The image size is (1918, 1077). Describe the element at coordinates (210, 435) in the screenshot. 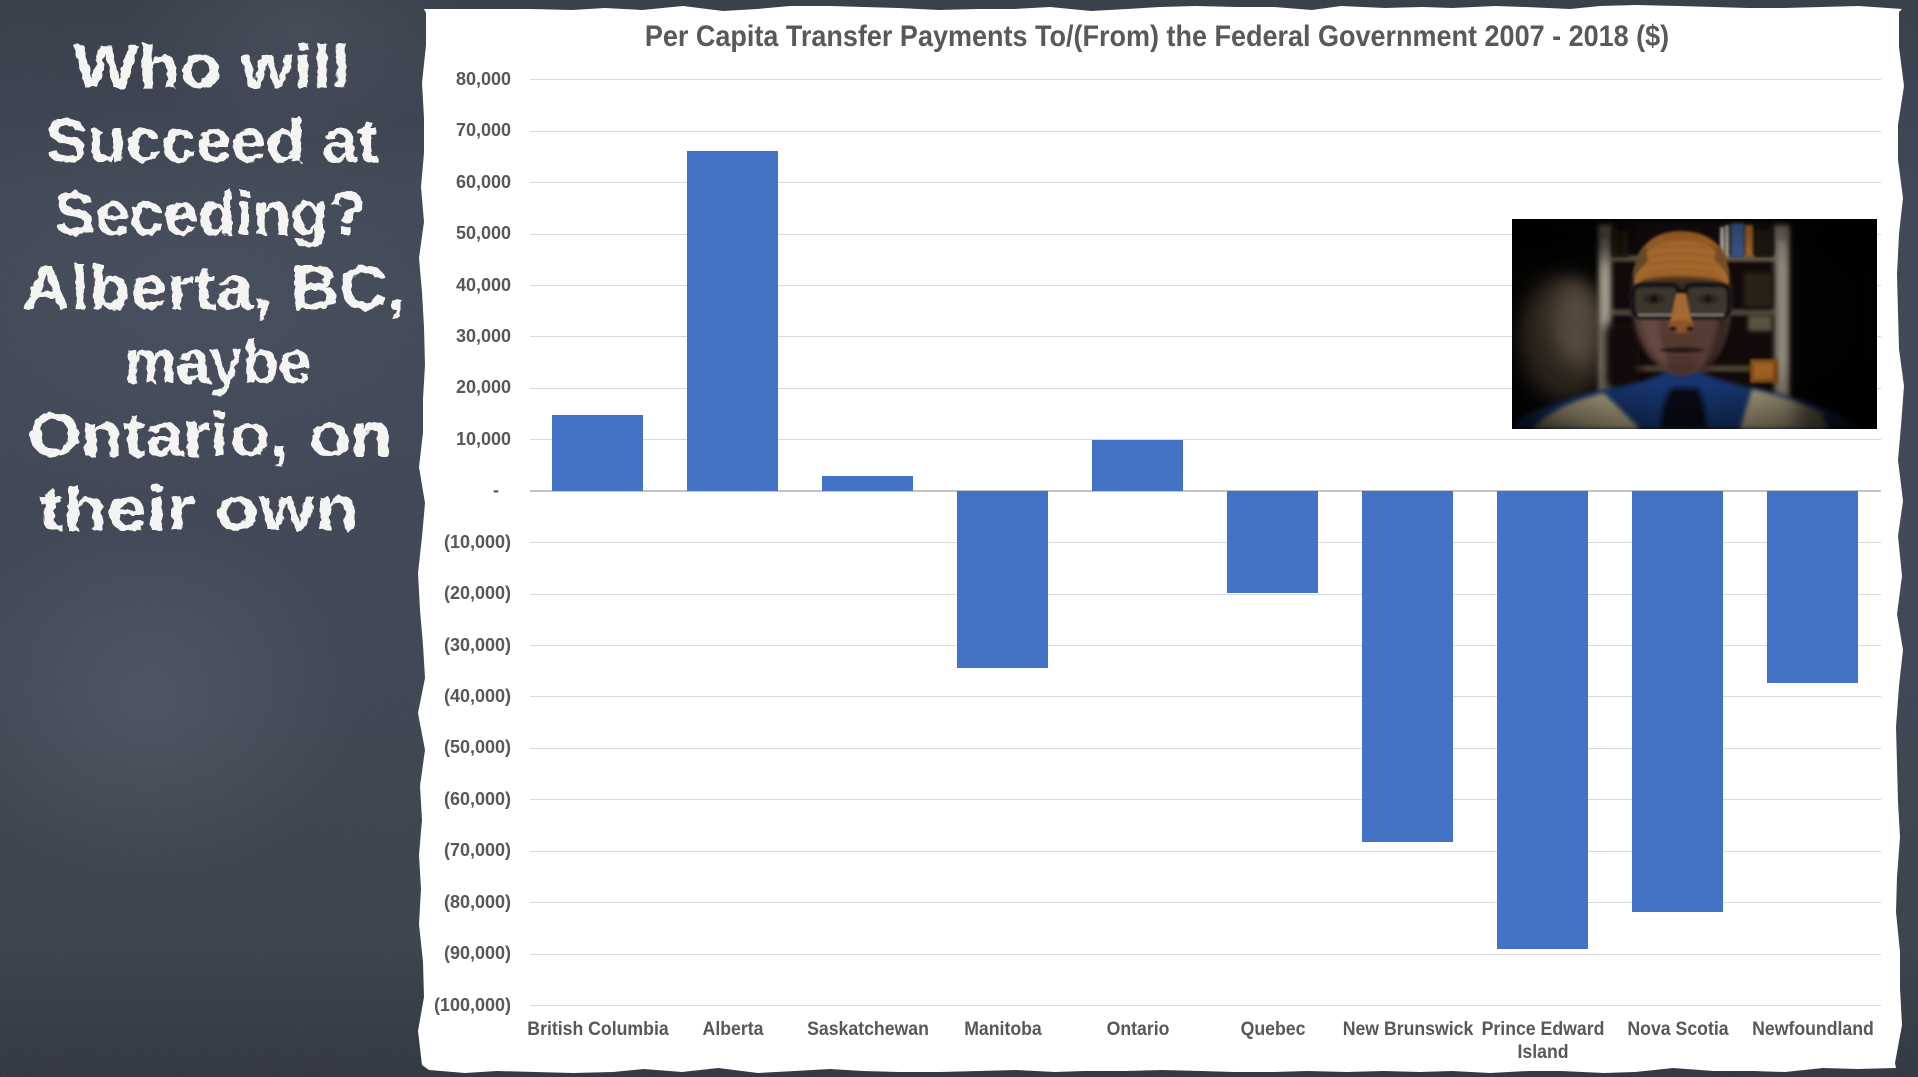

I see `svg-text: Ontario, on` at that location.